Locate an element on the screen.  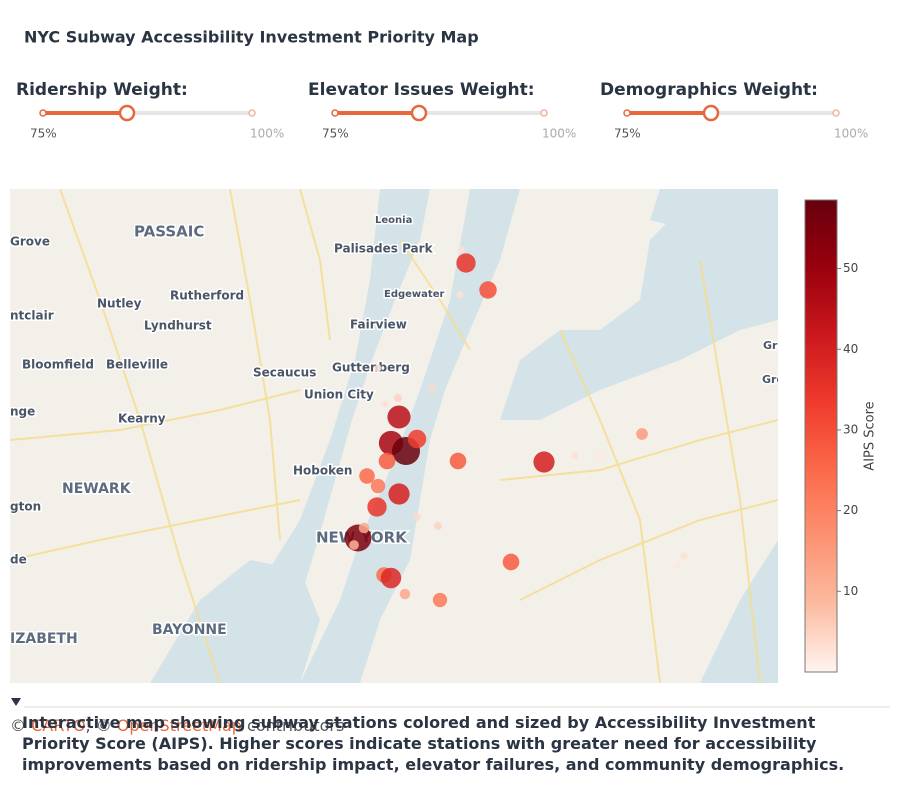
place-label: Fairview is located at coordinates (378, 325).